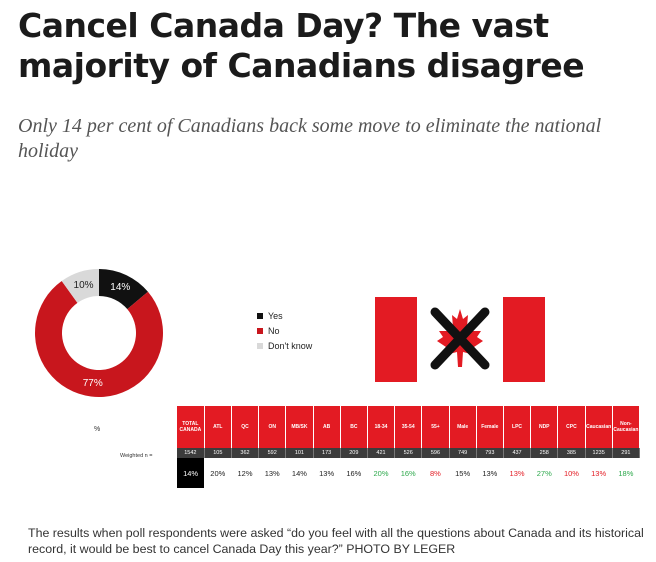 The height and width of the screenshot is (562, 656). What do you see at coordinates (245, 427) in the screenshot?
I see `column-header: QC` at bounding box center [245, 427].